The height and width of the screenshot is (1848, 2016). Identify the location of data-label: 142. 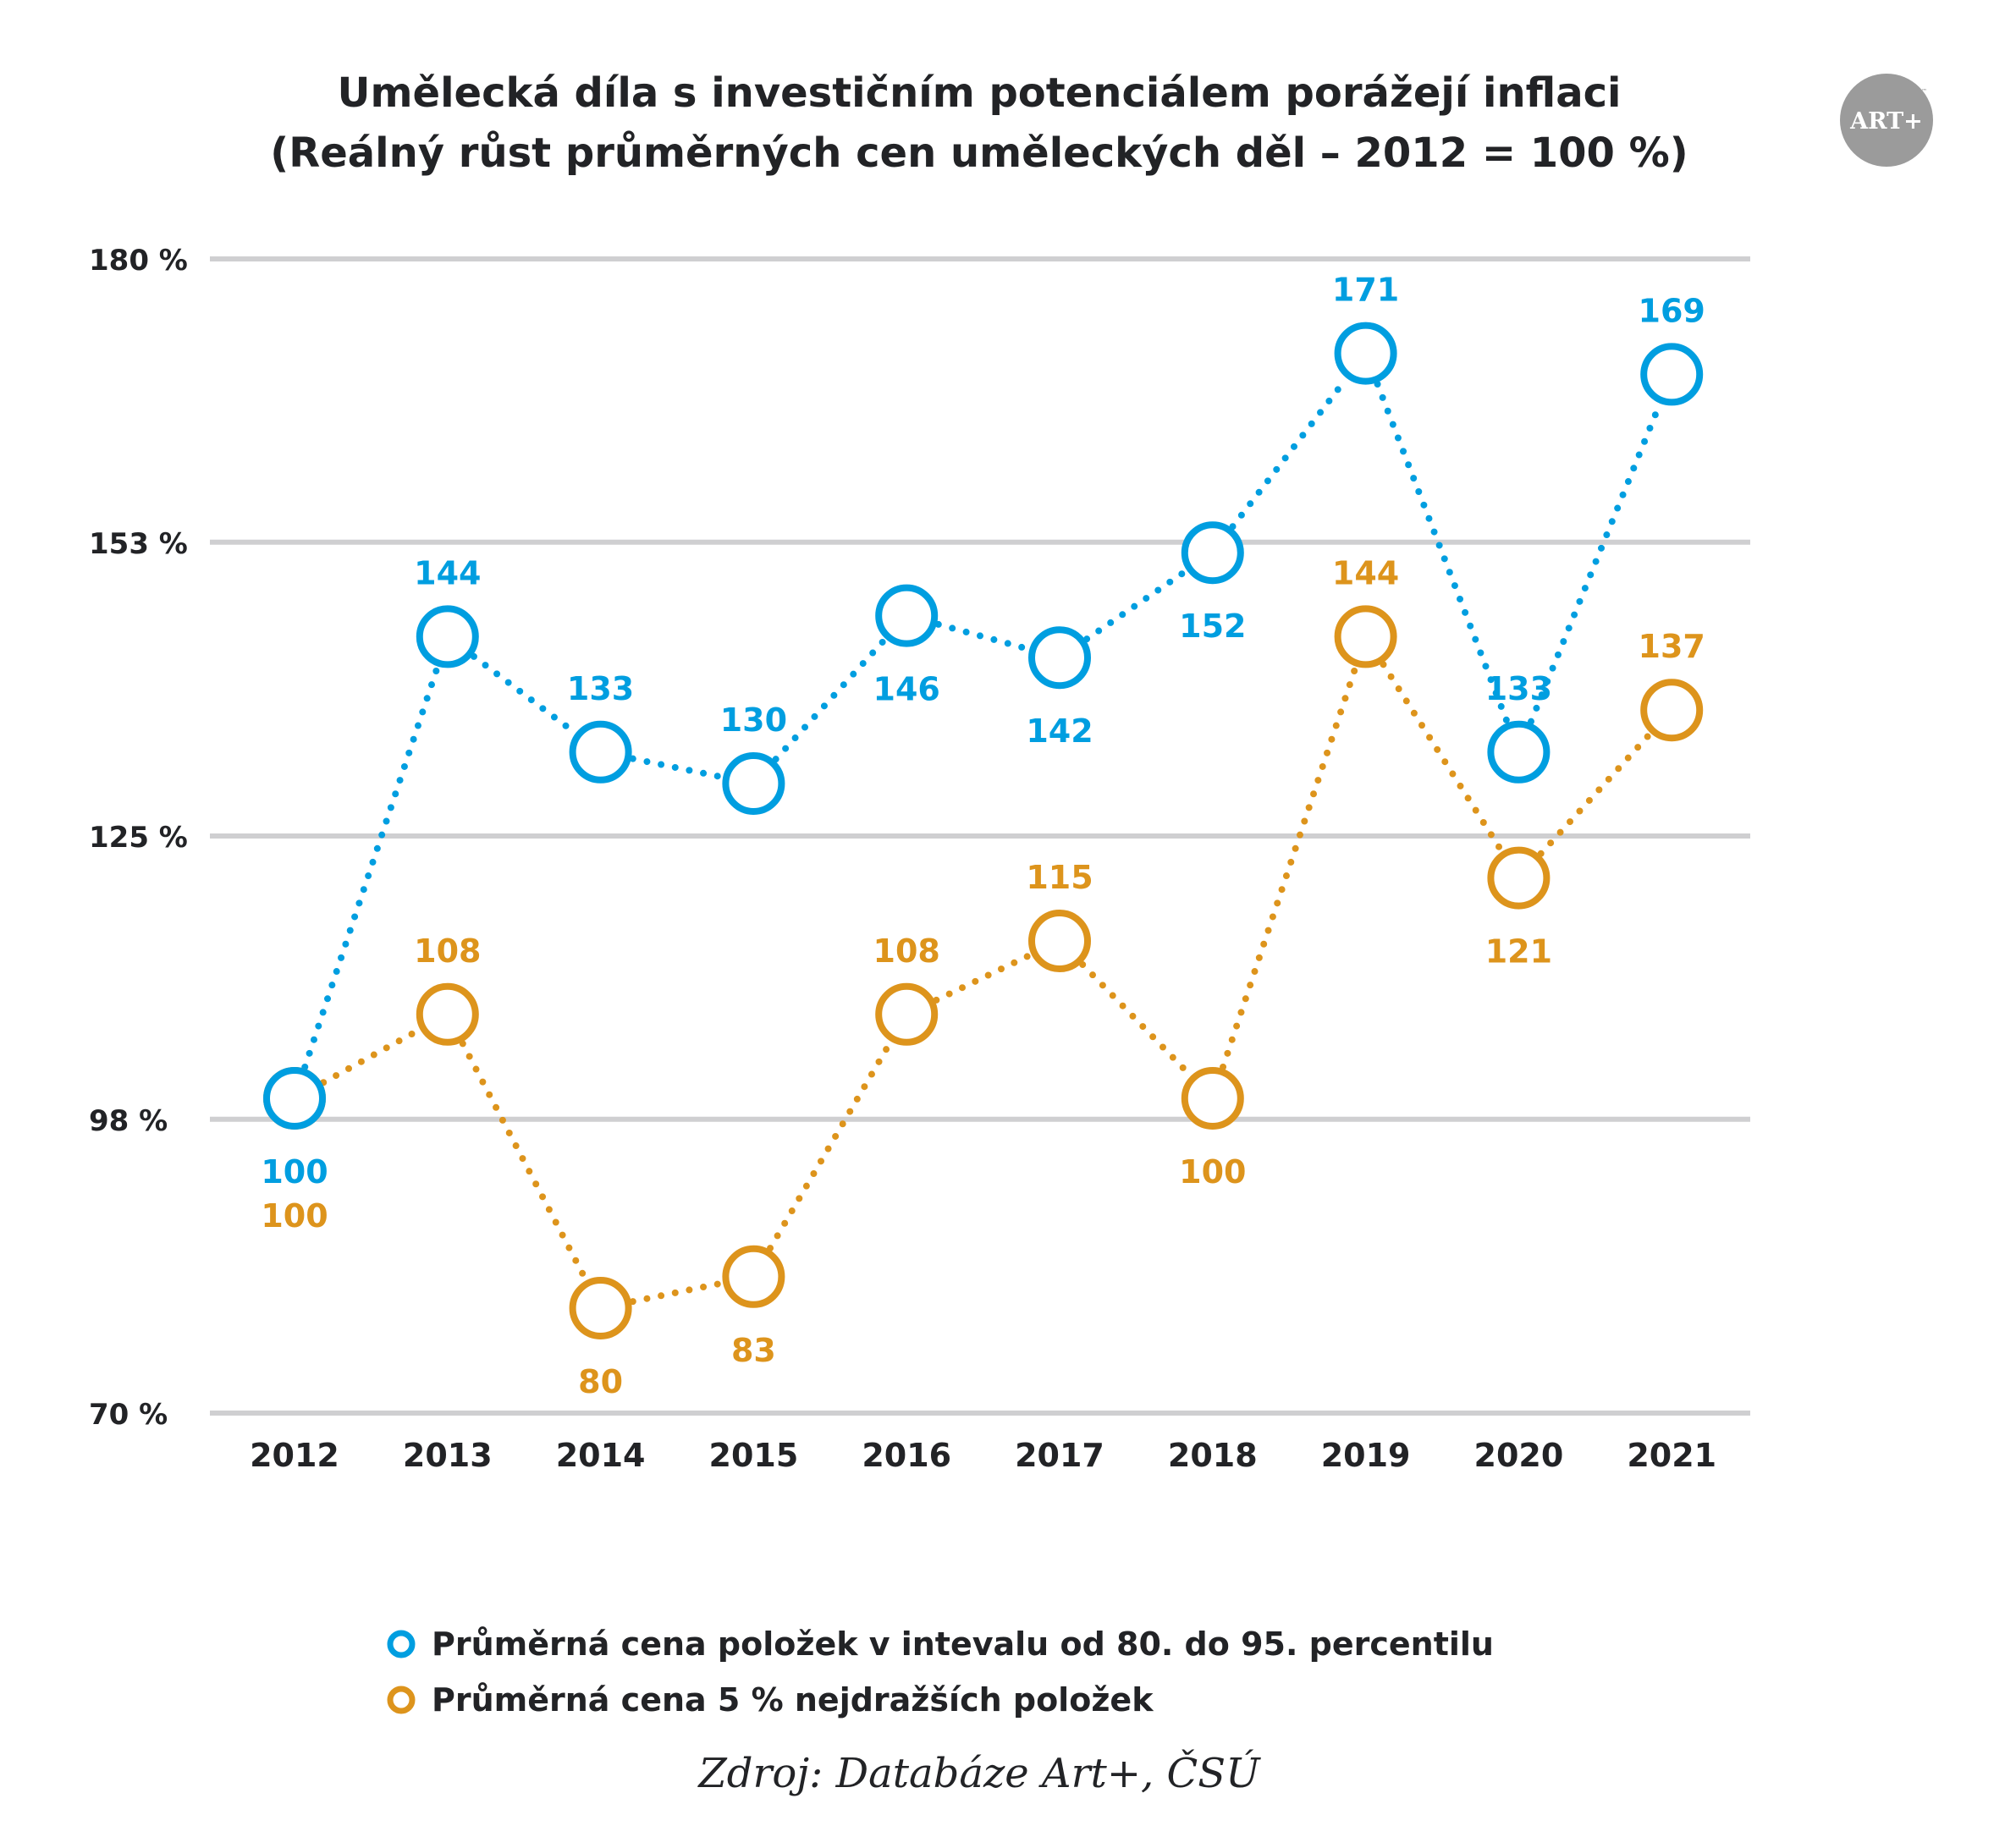
(1059, 731).